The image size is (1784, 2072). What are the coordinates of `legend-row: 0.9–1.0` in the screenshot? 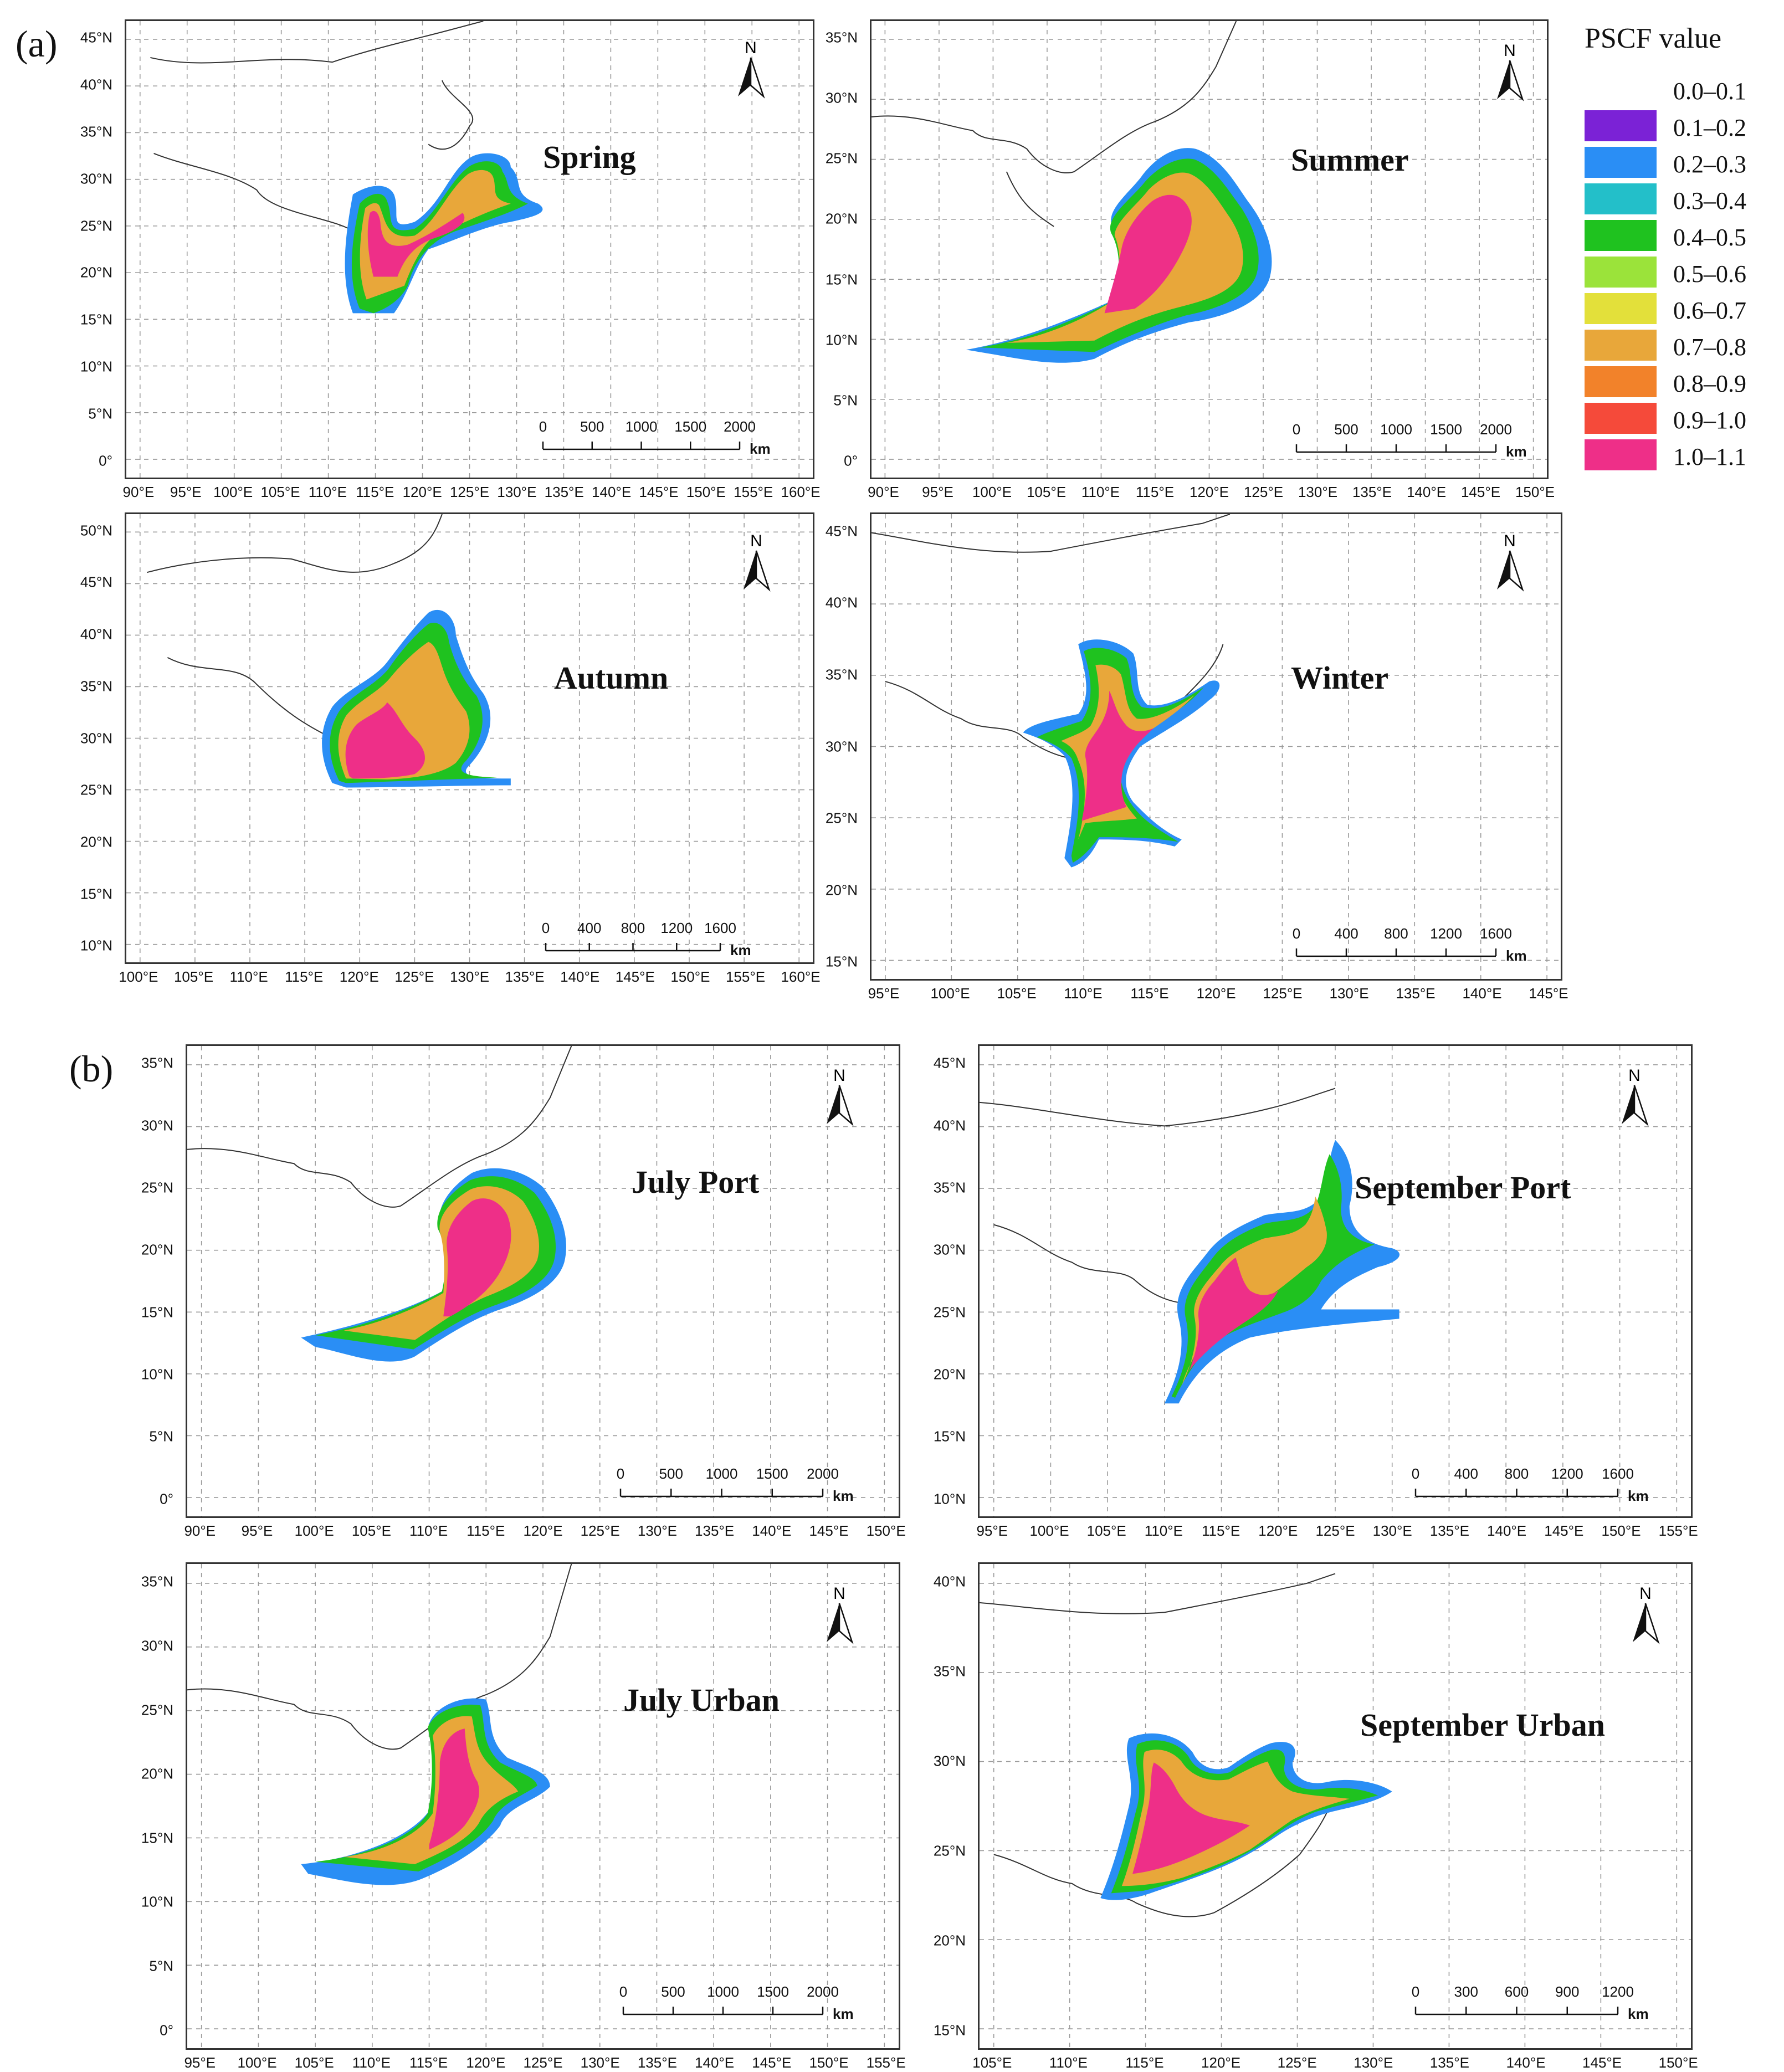 It's located at (1679, 419).